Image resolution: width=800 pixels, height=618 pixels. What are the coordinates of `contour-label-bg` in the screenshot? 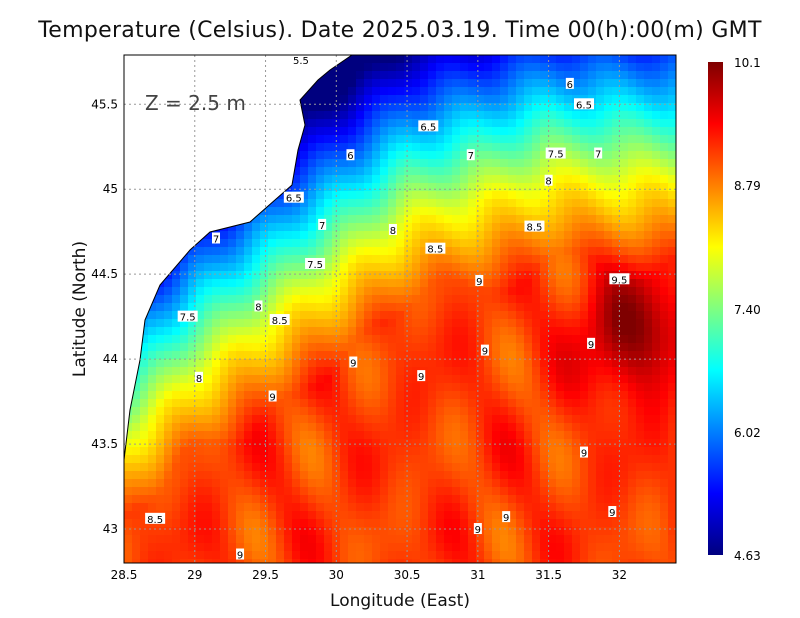 It's located at (428, 126).